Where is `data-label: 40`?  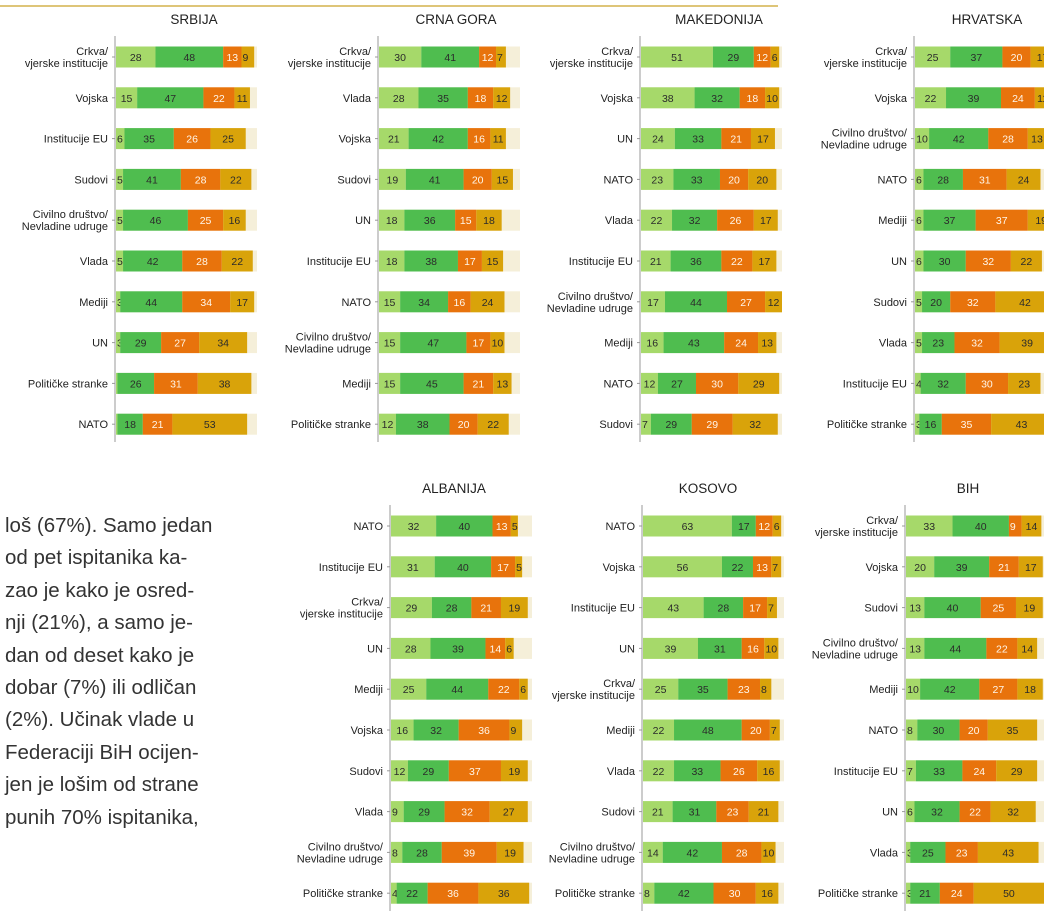 data-label: 40 is located at coordinates (981, 527).